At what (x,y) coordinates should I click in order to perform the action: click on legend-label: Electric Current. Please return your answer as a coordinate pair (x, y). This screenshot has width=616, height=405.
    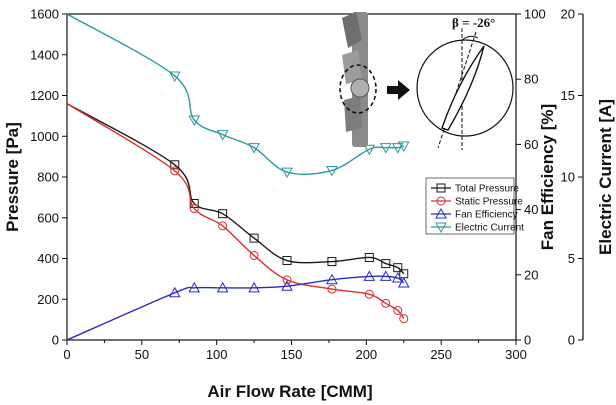
    Looking at the image, I should click on (489, 228).